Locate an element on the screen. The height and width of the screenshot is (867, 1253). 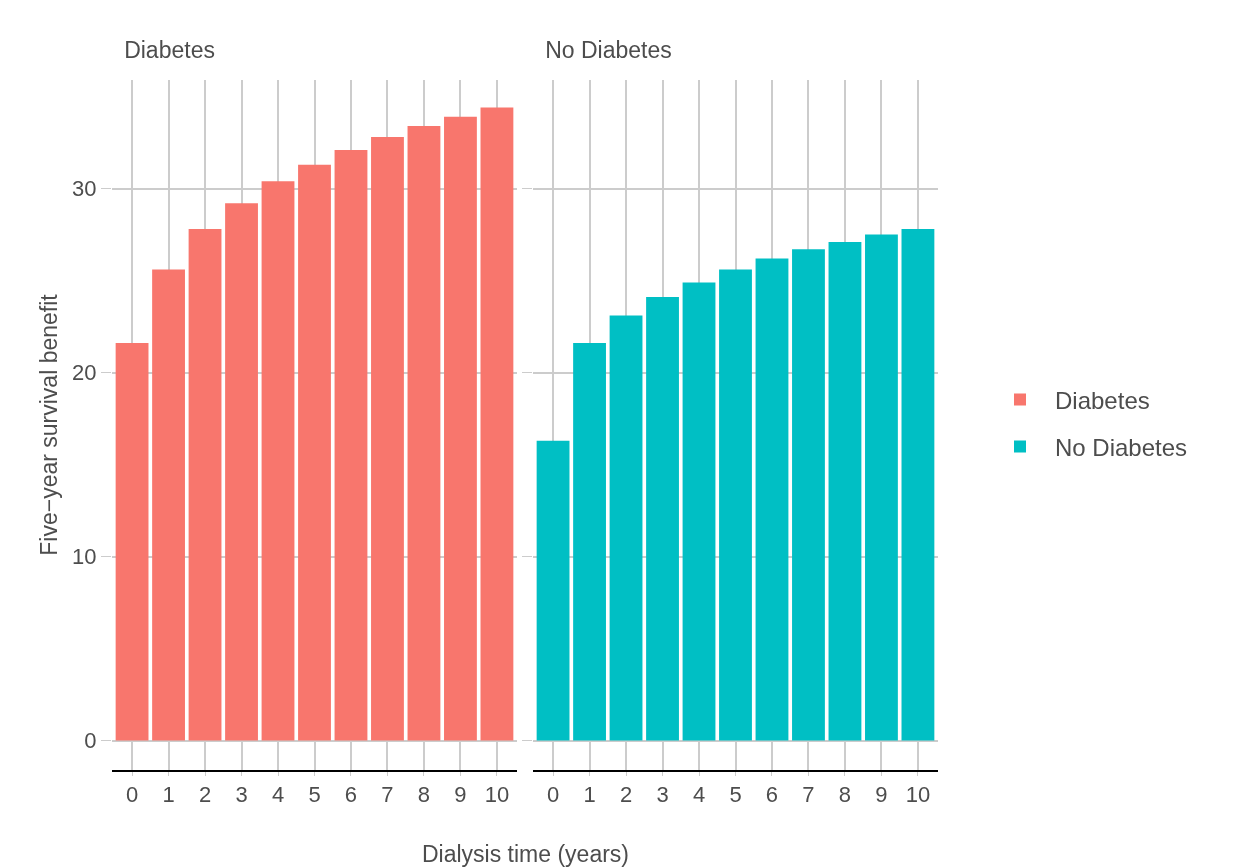
y-tick-label: 0 is located at coordinates (90, 741).